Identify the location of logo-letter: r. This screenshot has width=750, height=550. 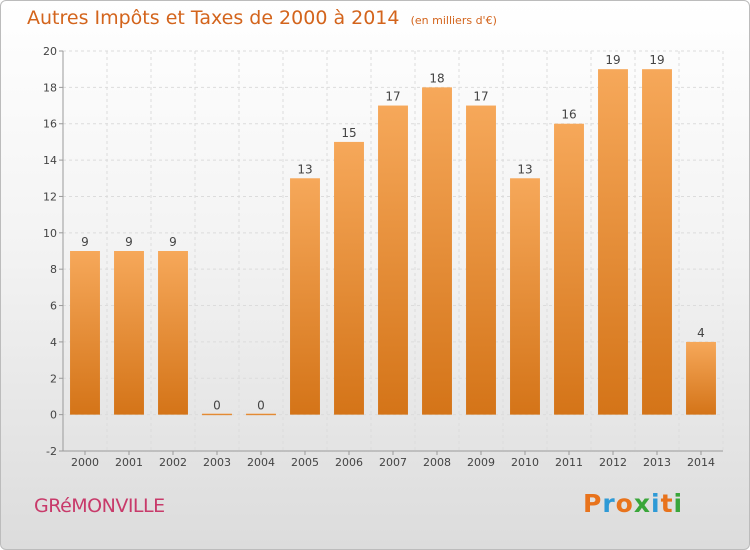
(609, 503).